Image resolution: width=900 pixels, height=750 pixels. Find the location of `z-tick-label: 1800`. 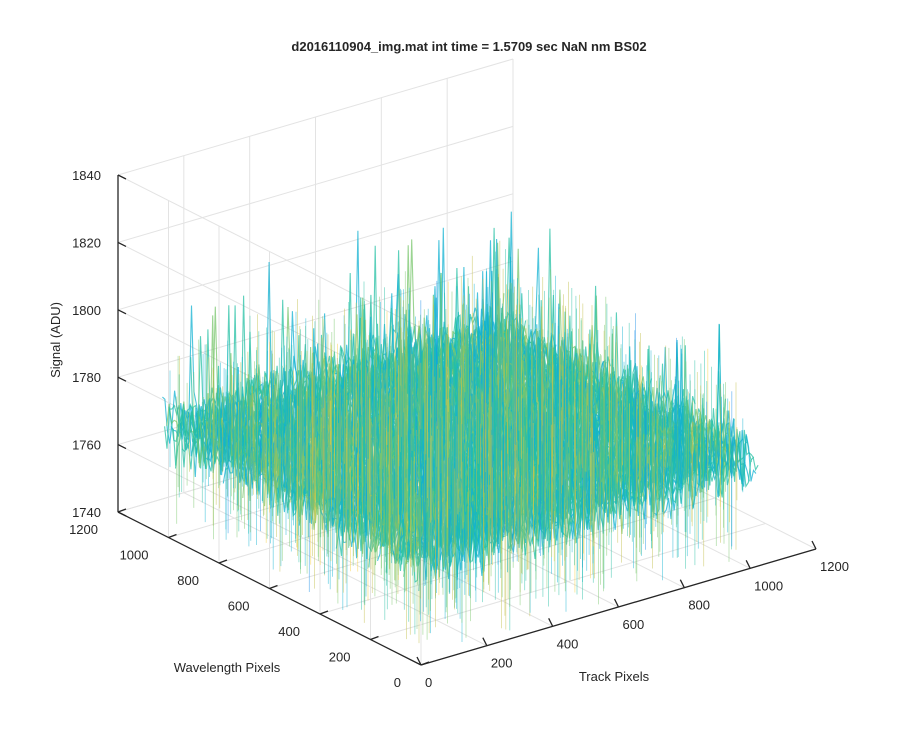

z-tick-label: 1800 is located at coordinates (86, 310).